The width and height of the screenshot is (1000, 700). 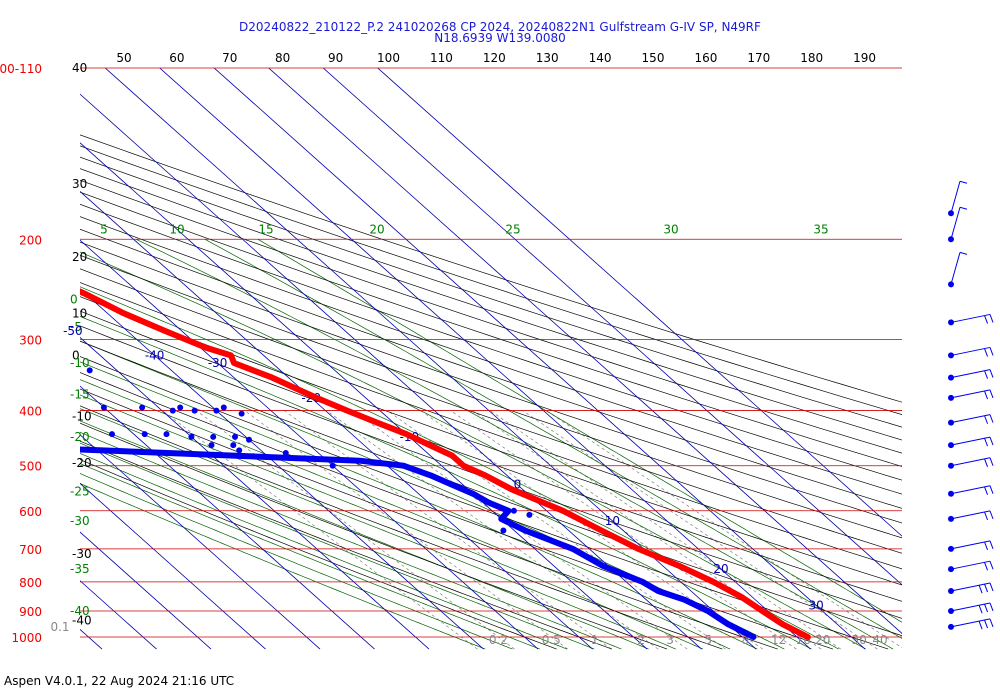 What do you see at coordinates (82, 417) in the screenshot?
I see `height-tick-label: -10` at bounding box center [82, 417].